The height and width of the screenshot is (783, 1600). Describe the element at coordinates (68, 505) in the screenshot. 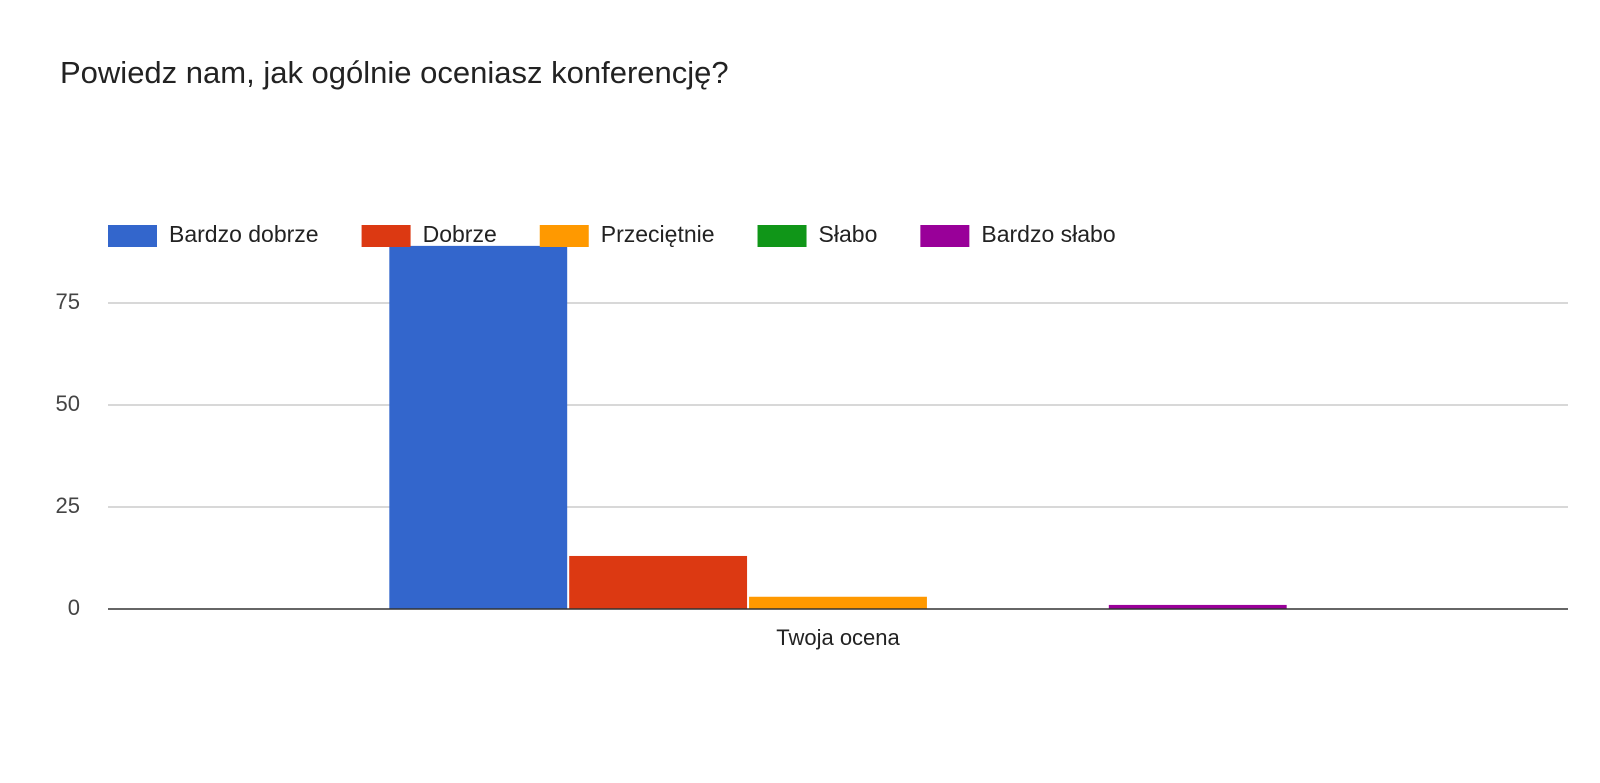

I see `y-tick-label: 25` at that location.